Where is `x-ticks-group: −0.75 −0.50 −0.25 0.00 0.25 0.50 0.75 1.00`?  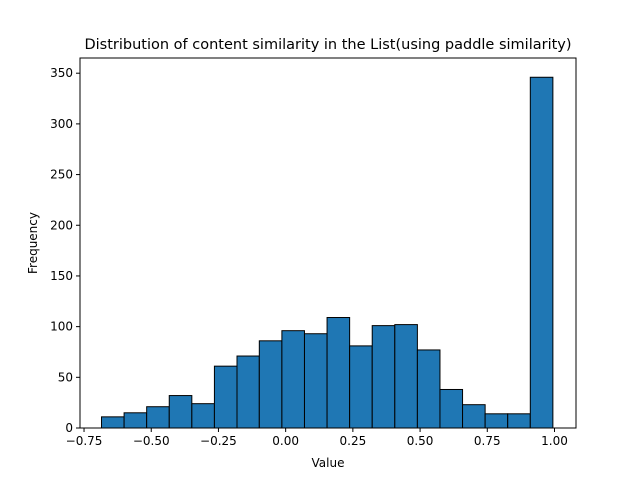
x-ticks-group: −0.75 −0.50 −0.25 0.00 0.25 0.50 0.75 1.00 is located at coordinates (317, 438).